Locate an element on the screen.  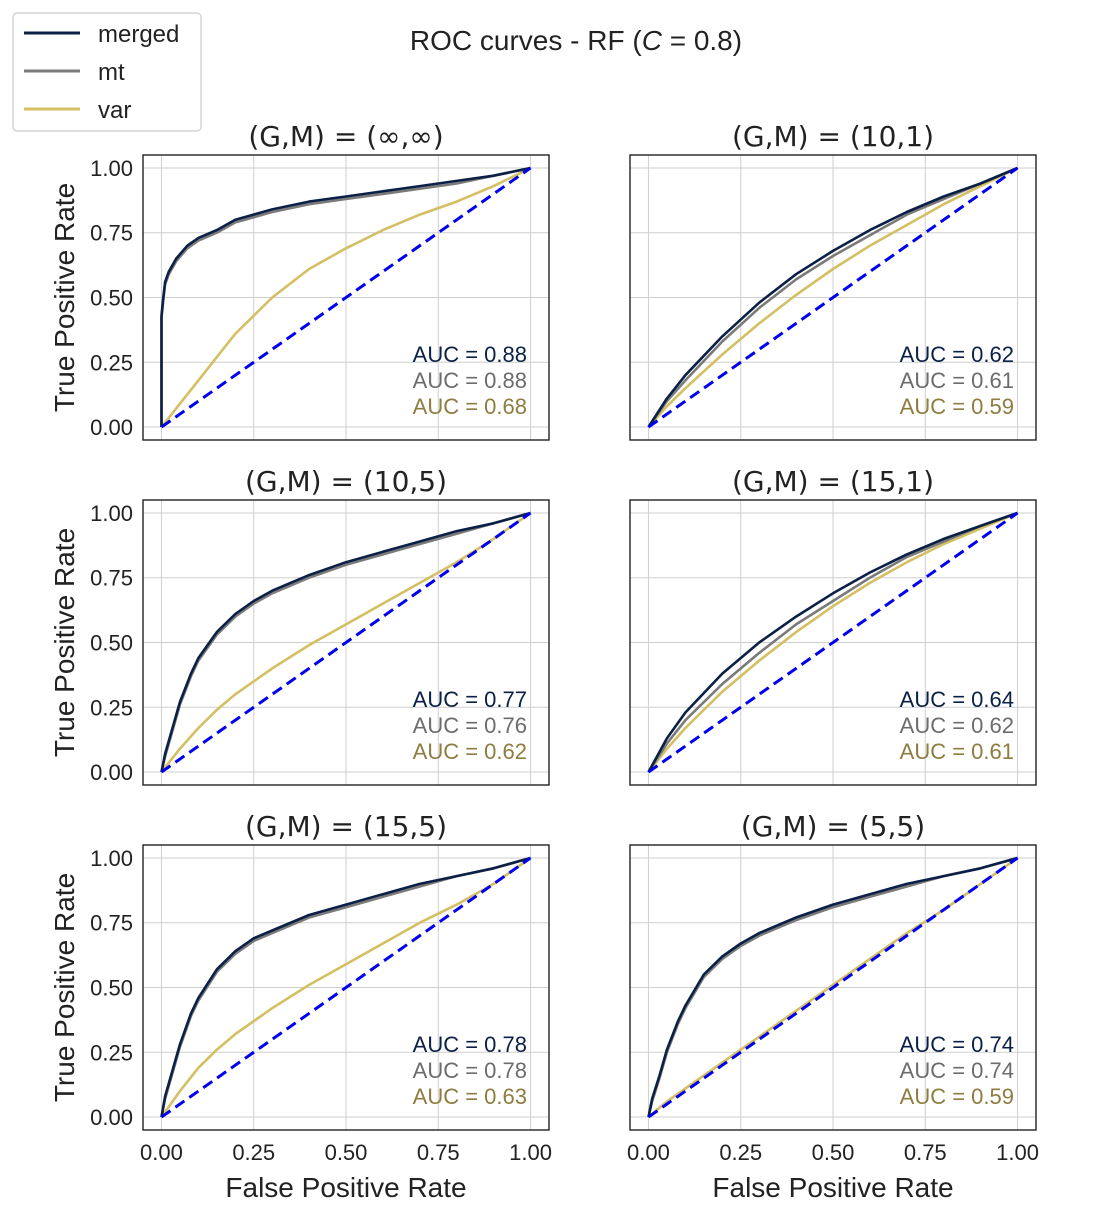
auc-label-mt: AUC = 0.88 is located at coordinates (470, 380).